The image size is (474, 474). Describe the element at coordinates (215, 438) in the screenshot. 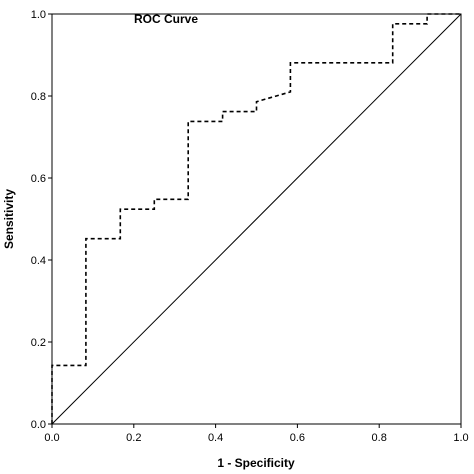

I see `x-tick-label: 0.4` at that location.